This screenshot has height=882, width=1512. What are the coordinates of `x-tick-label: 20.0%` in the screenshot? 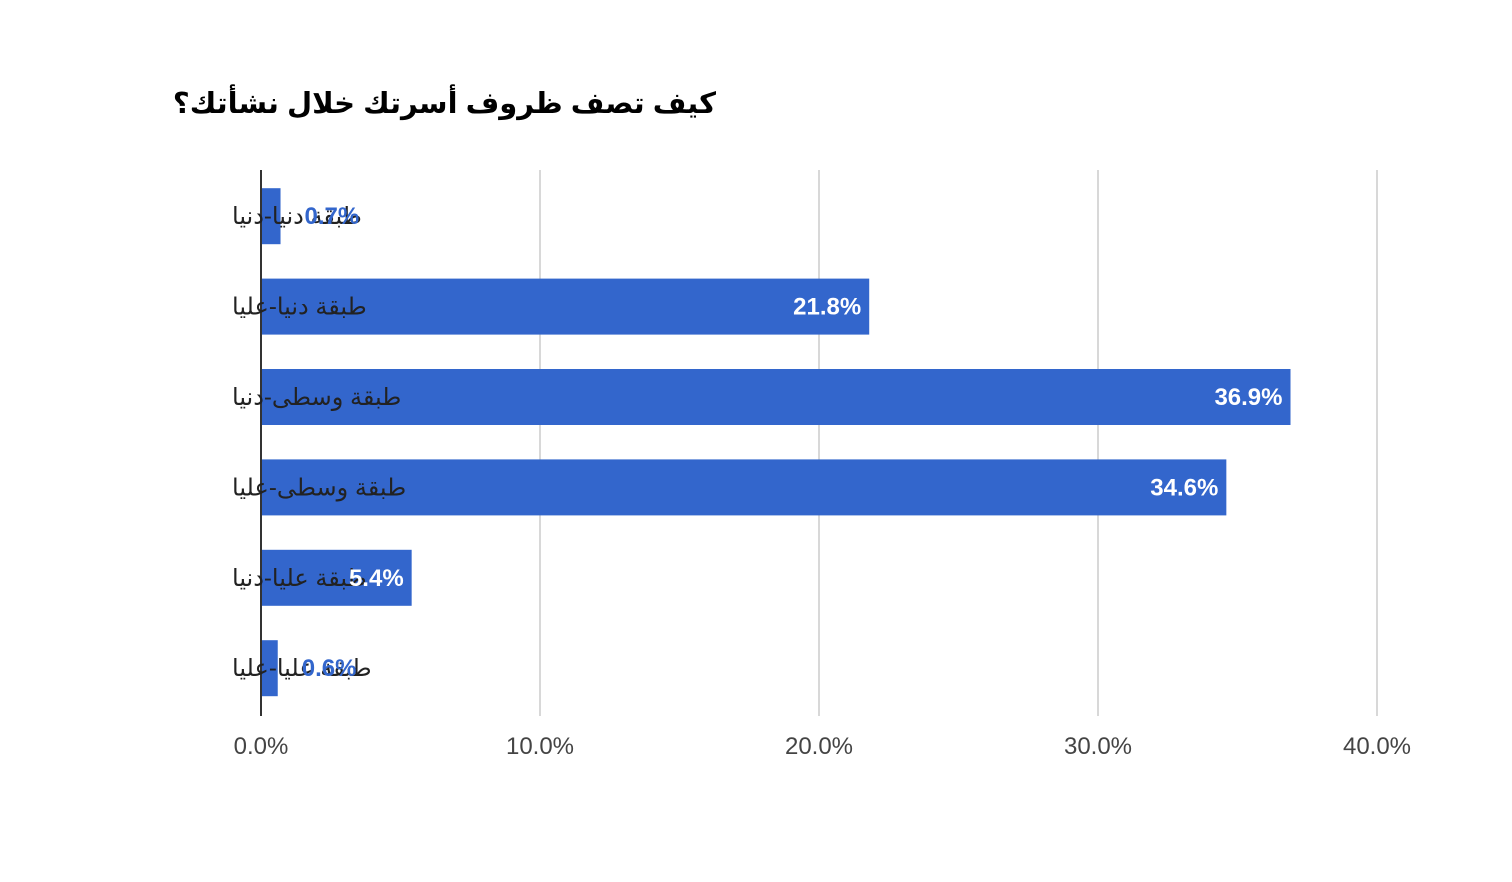 It's located at (819, 746).